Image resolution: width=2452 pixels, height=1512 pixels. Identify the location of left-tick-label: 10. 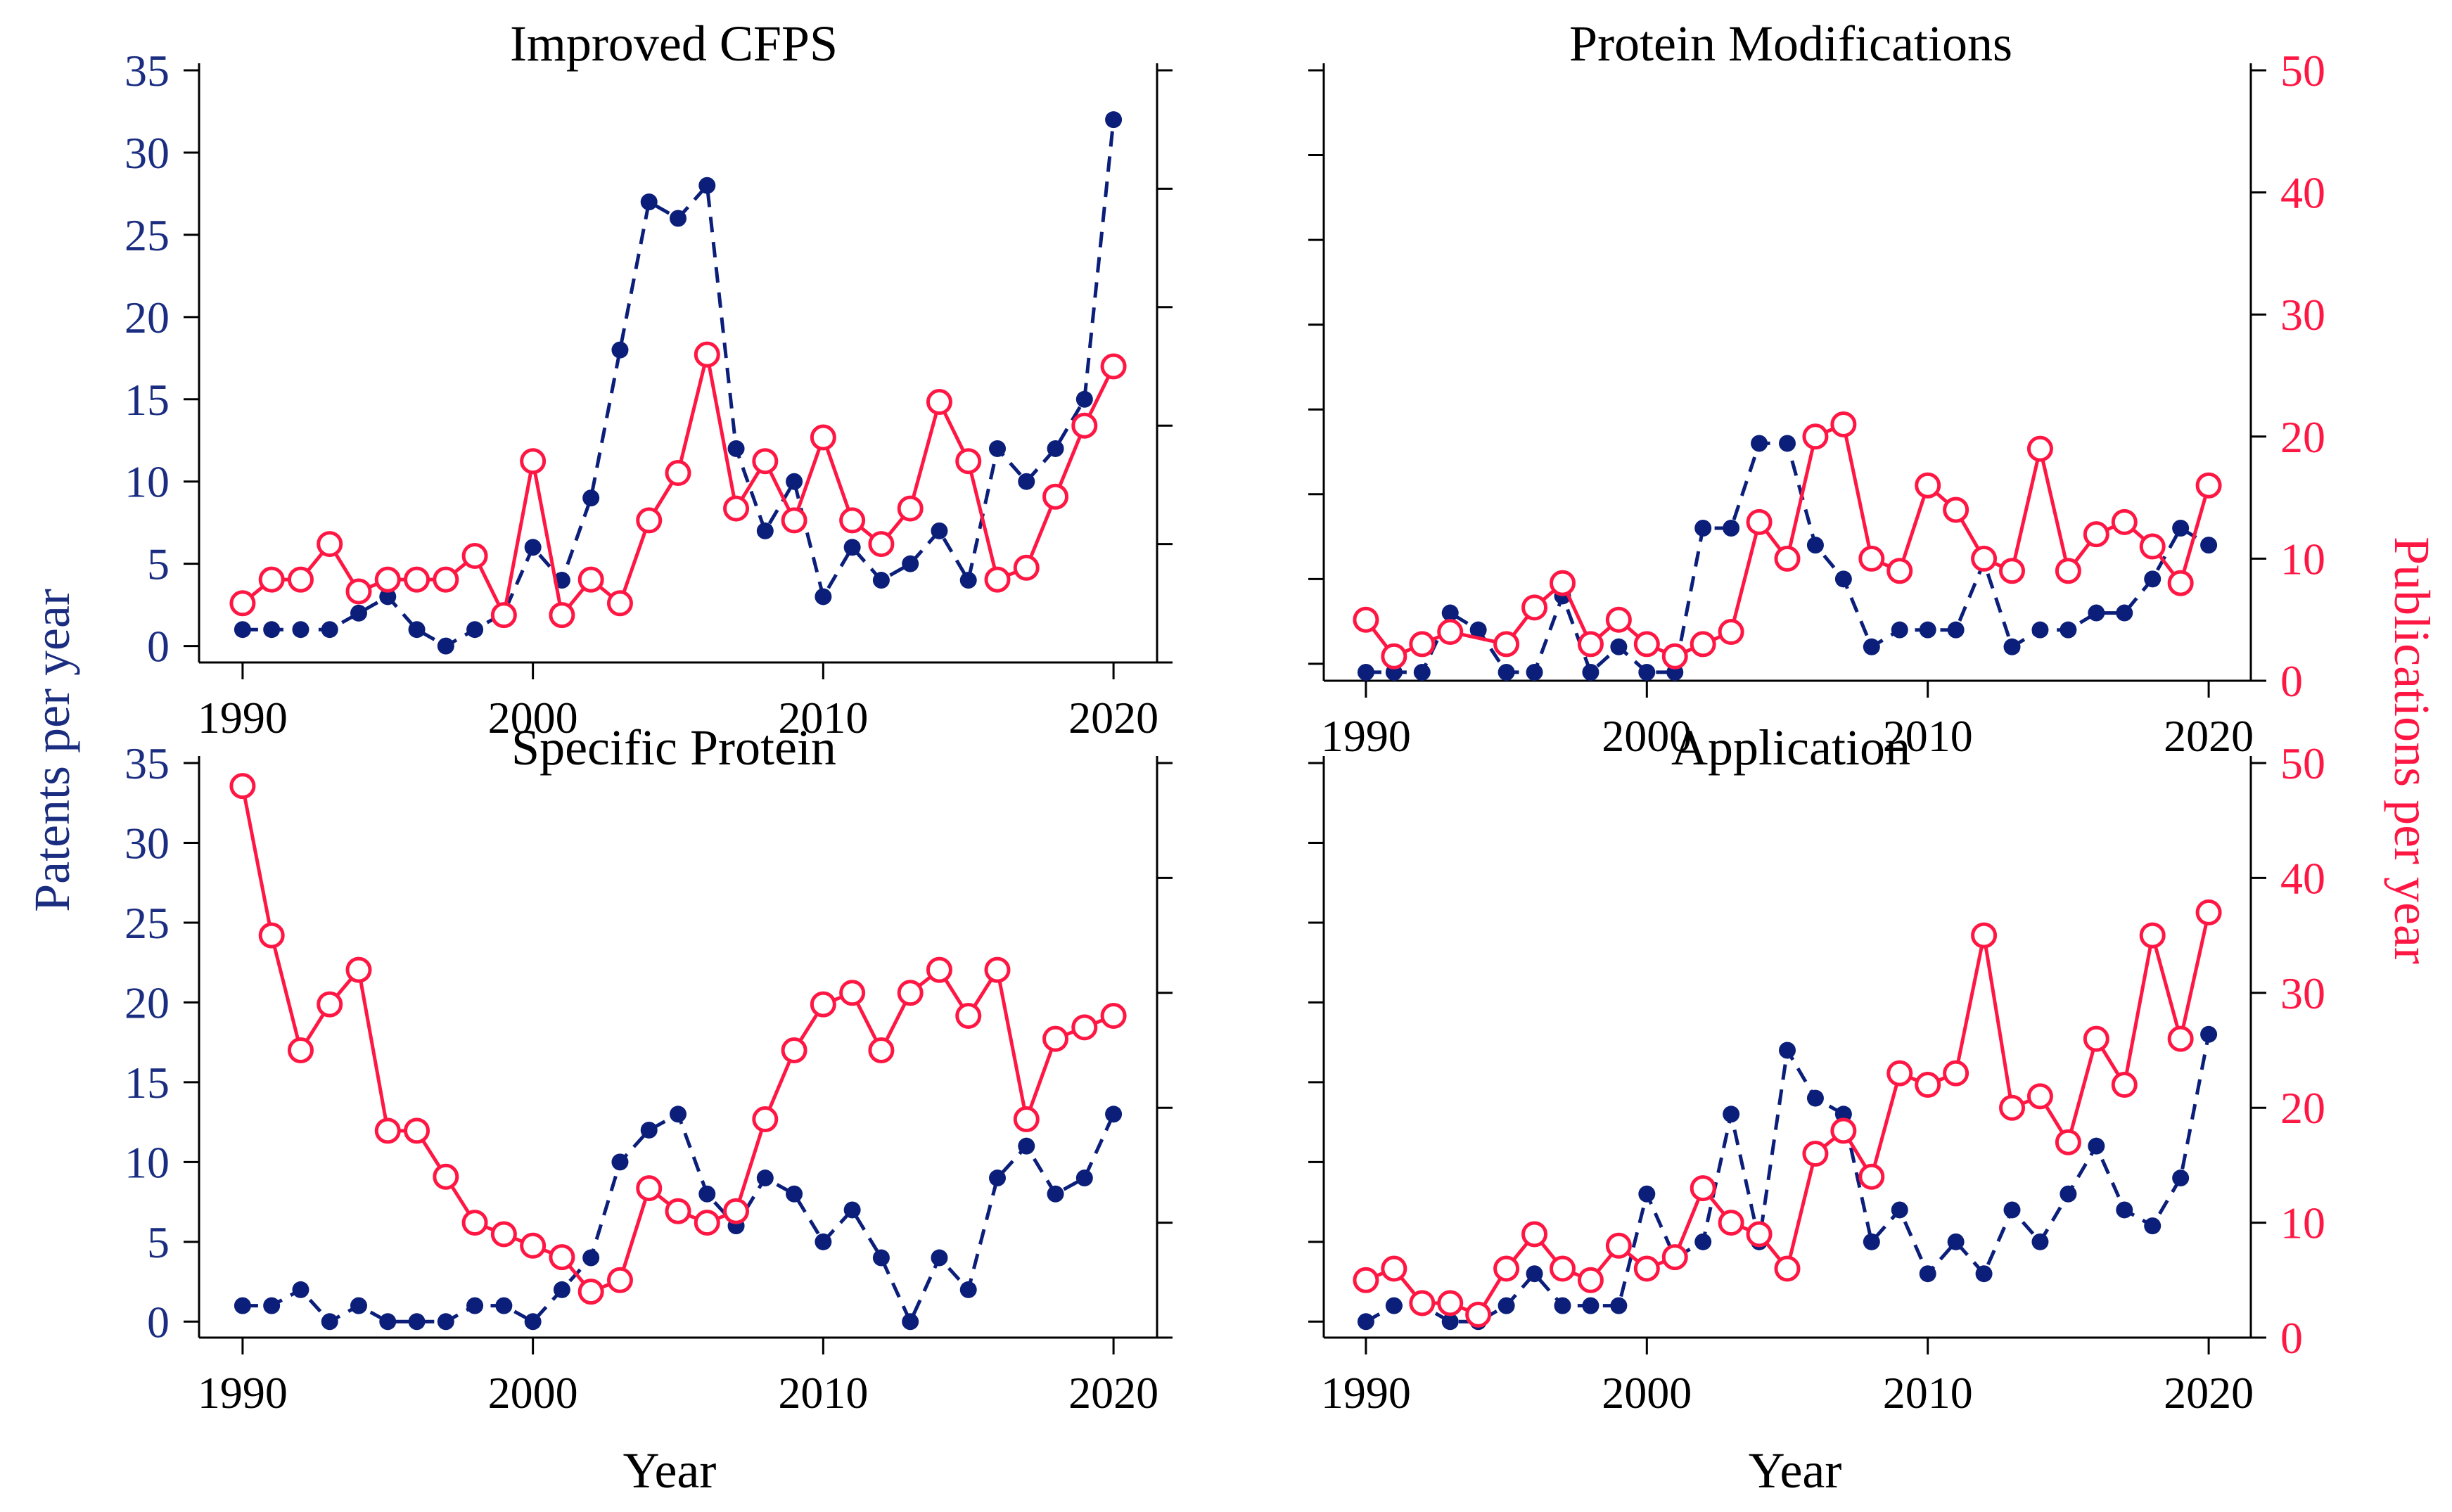
(147, 1162).